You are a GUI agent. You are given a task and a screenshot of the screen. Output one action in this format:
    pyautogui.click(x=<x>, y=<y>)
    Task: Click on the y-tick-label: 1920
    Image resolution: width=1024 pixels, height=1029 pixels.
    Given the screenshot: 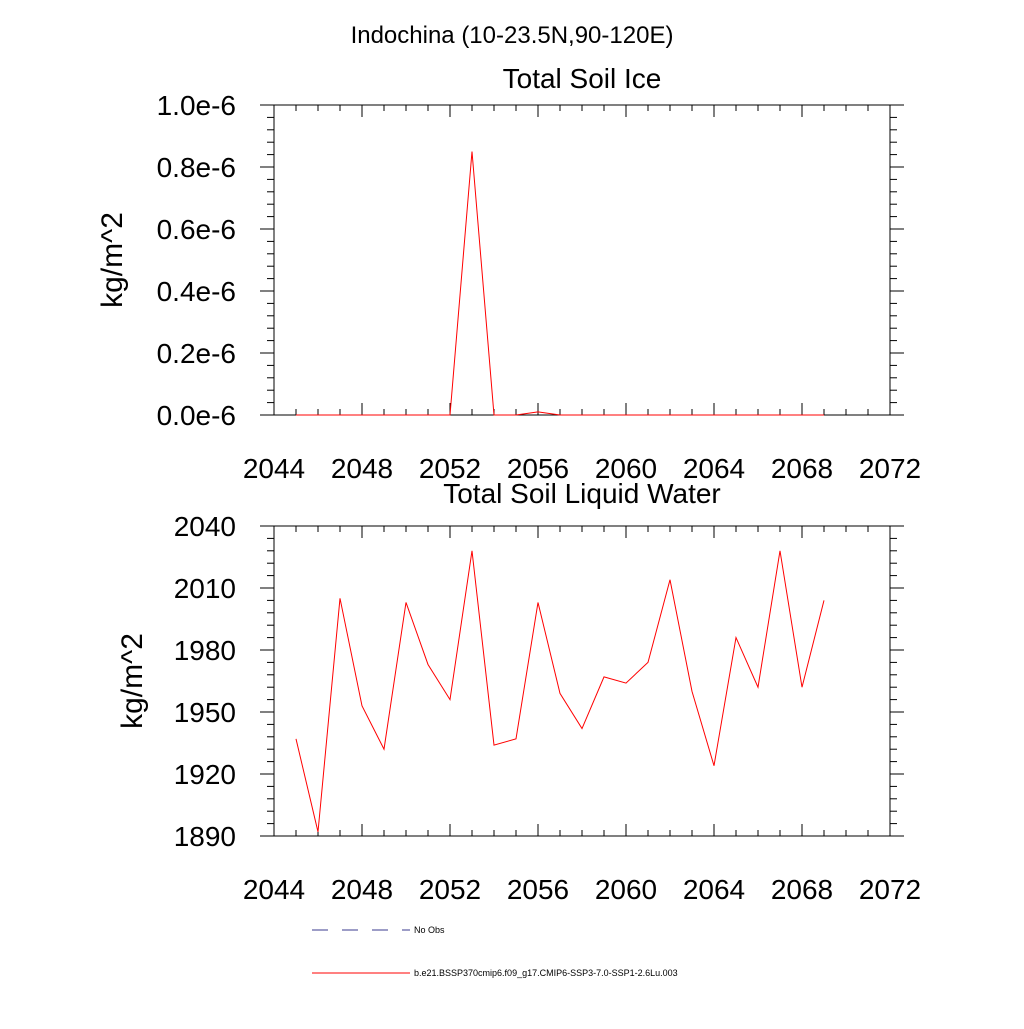 What is the action you would take?
    pyautogui.click(x=205, y=774)
    